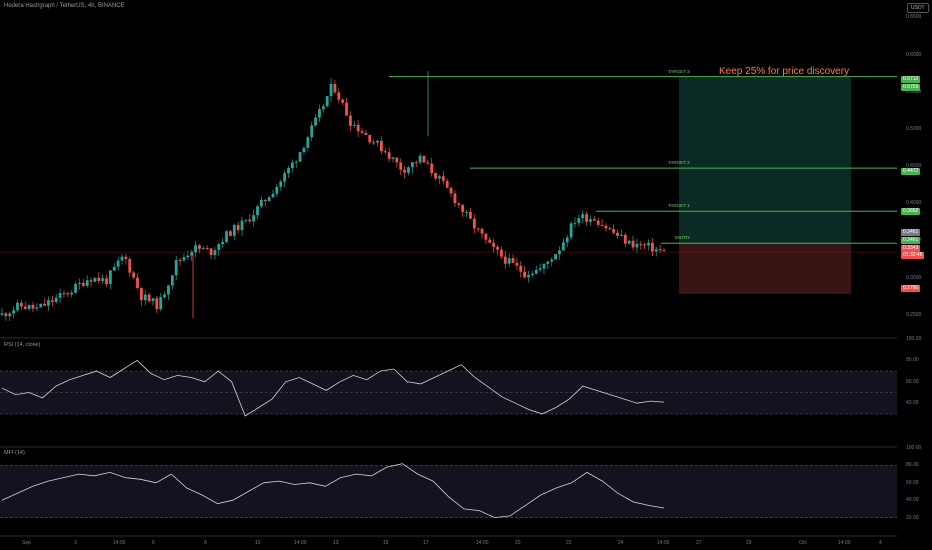 Image resolution: width=932 pixels, height=550 pixels. Describe the element at coordinates (911, 171) in the screenshot. I see `price-tag: 0.4472` at that location.